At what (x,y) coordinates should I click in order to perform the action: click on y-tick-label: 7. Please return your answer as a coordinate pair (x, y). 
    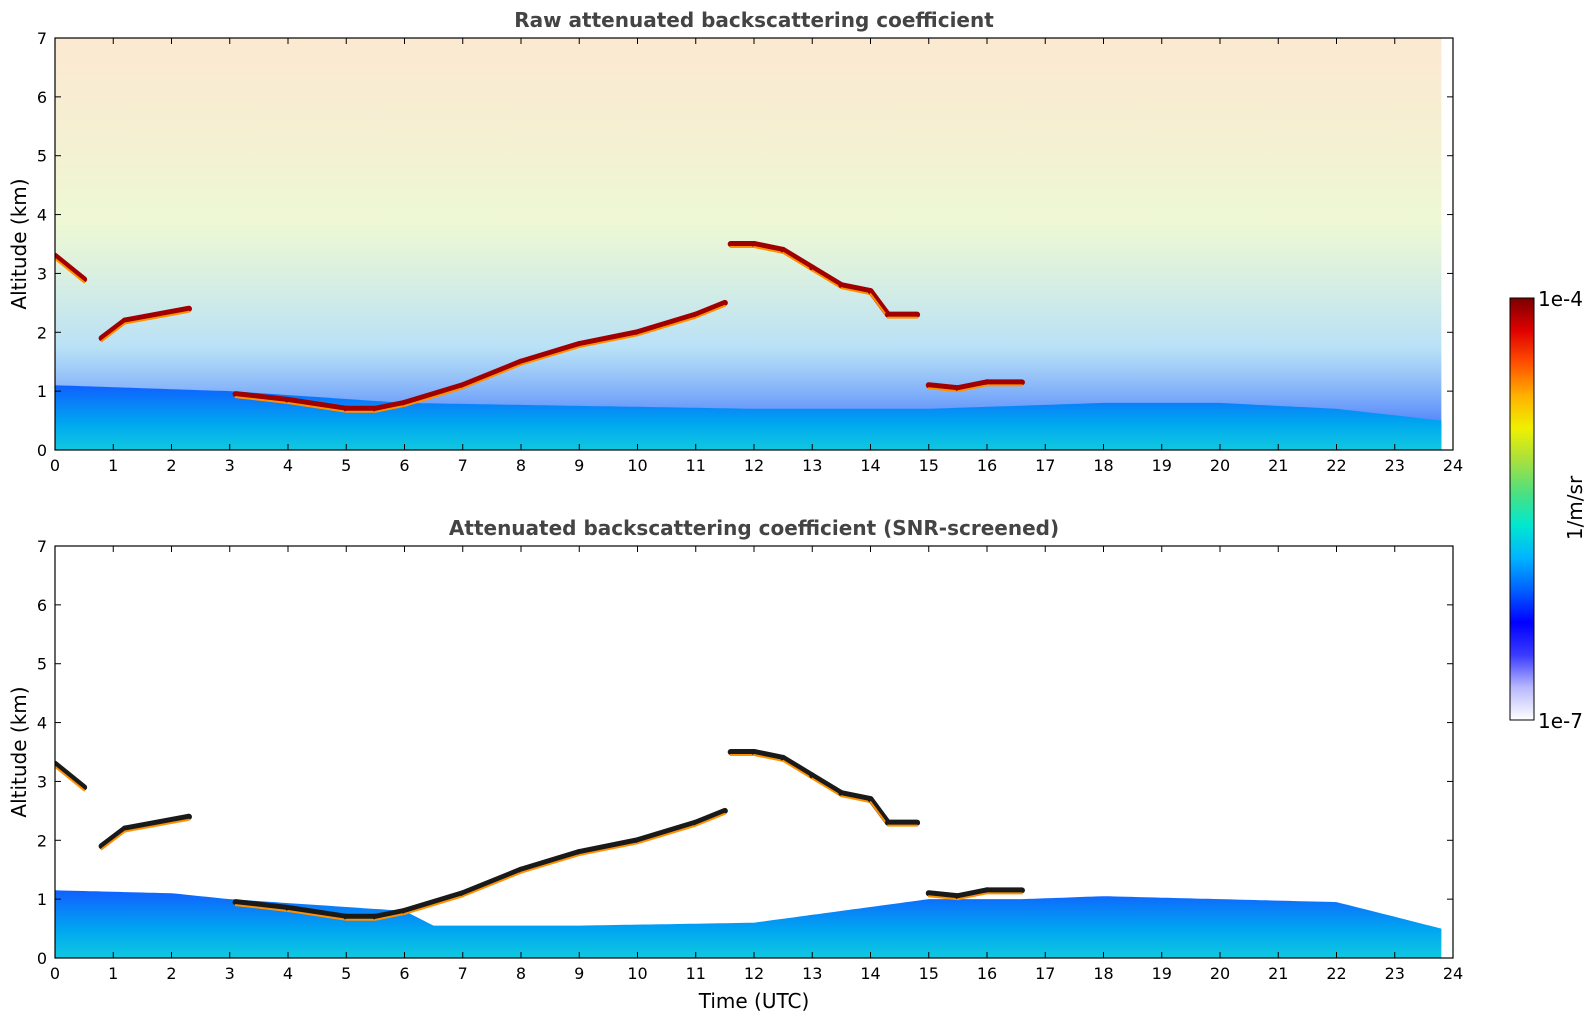
    Looking at the image, I should click on (42, 38).